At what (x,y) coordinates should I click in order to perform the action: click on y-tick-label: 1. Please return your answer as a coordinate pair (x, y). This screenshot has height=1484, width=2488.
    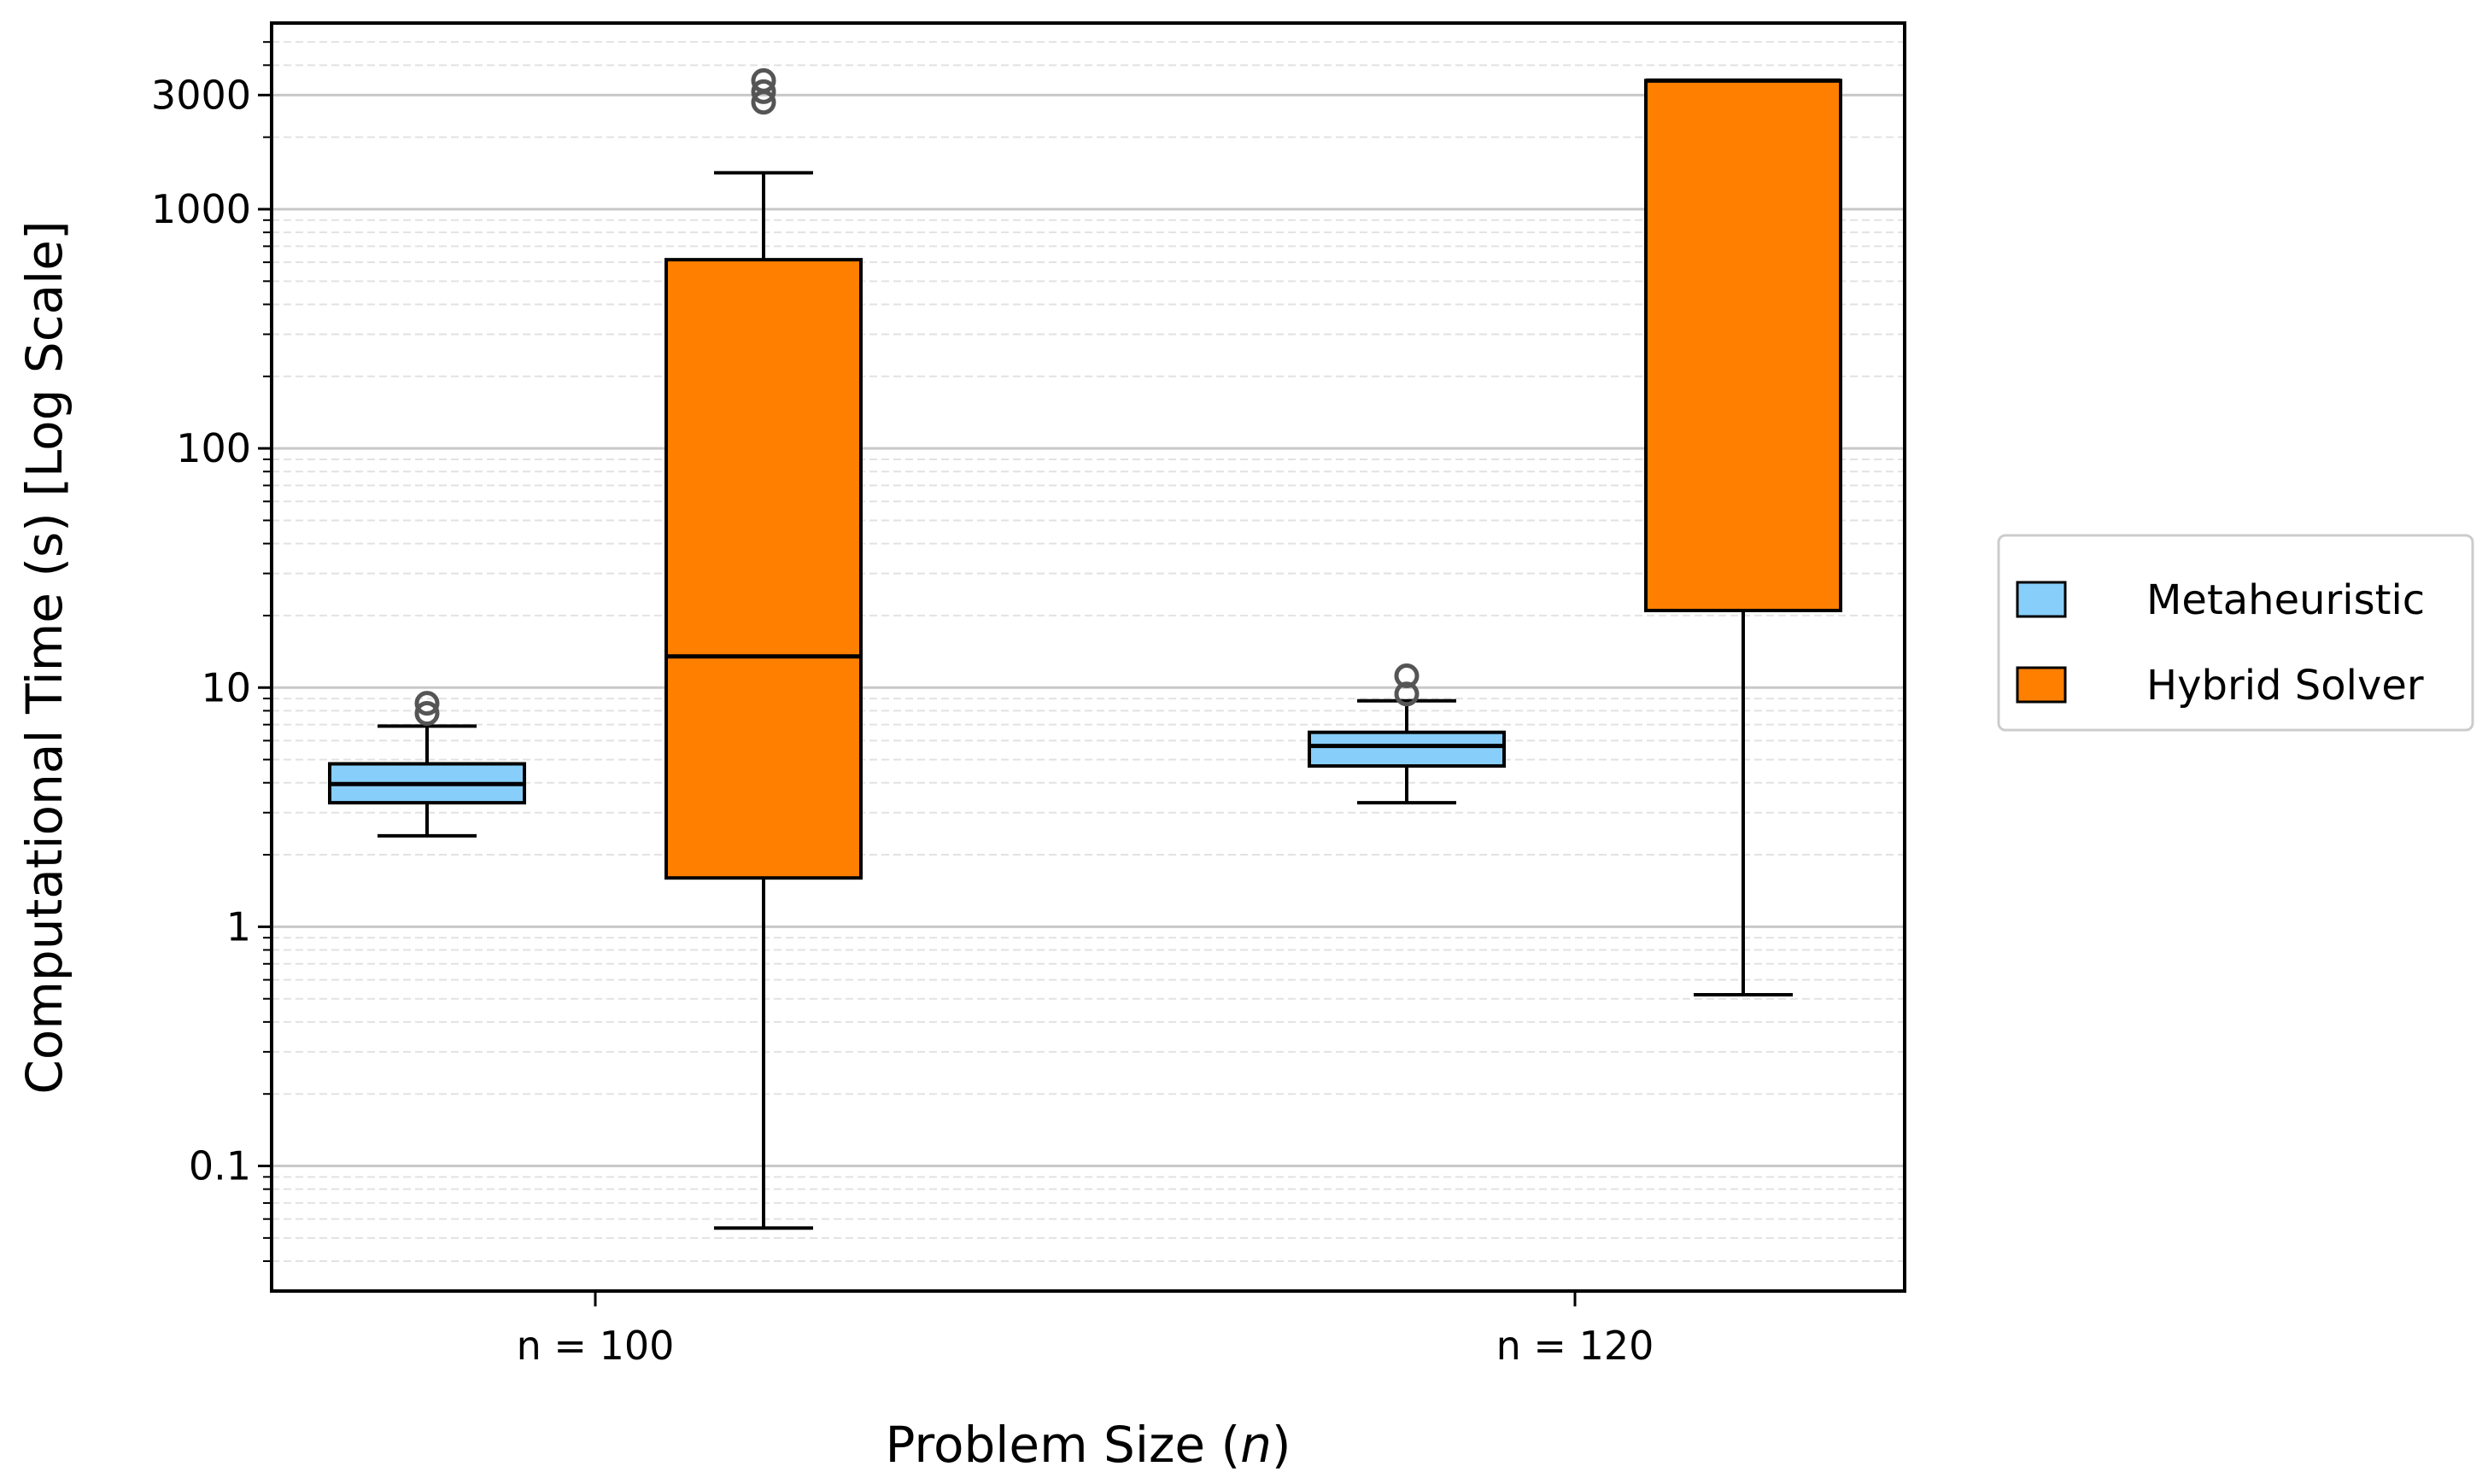
    Looking at the image, I should click on (238, 926).